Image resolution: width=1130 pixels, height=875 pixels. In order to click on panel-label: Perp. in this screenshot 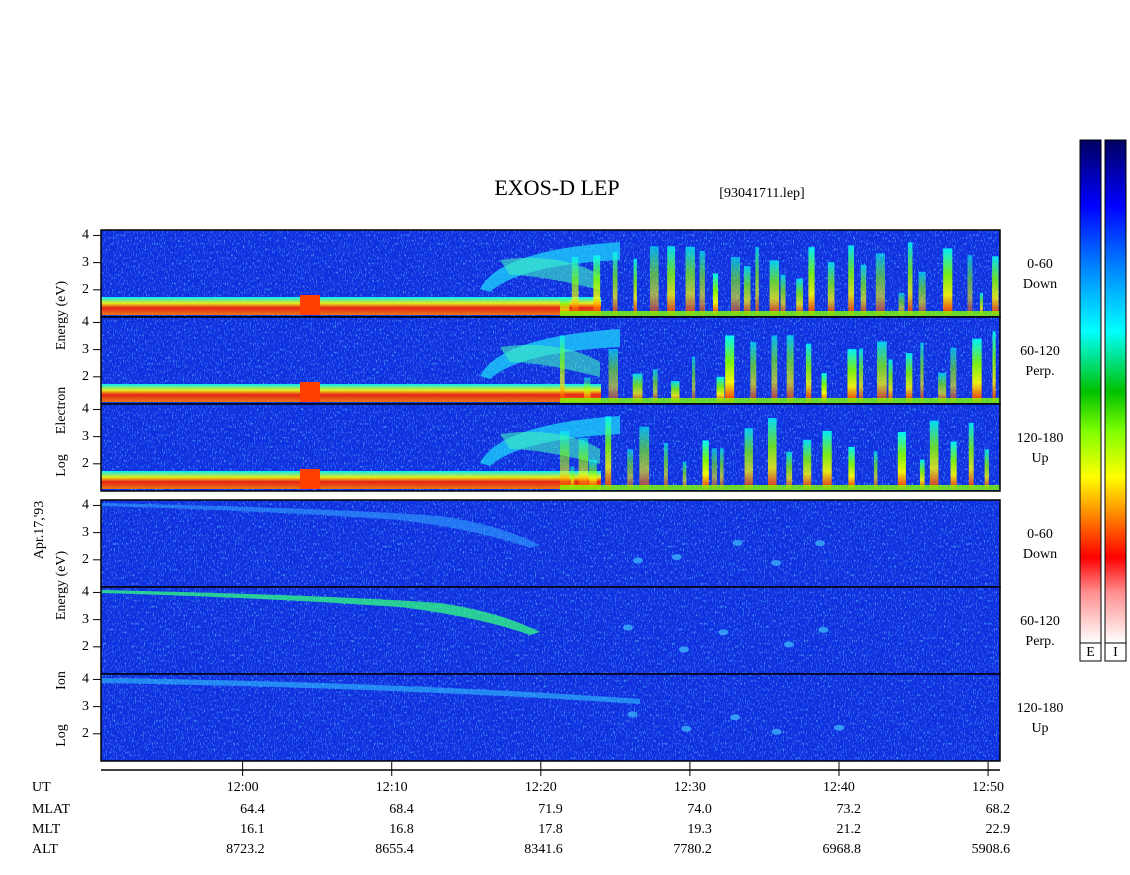, I will do `click(1039, 641)`.